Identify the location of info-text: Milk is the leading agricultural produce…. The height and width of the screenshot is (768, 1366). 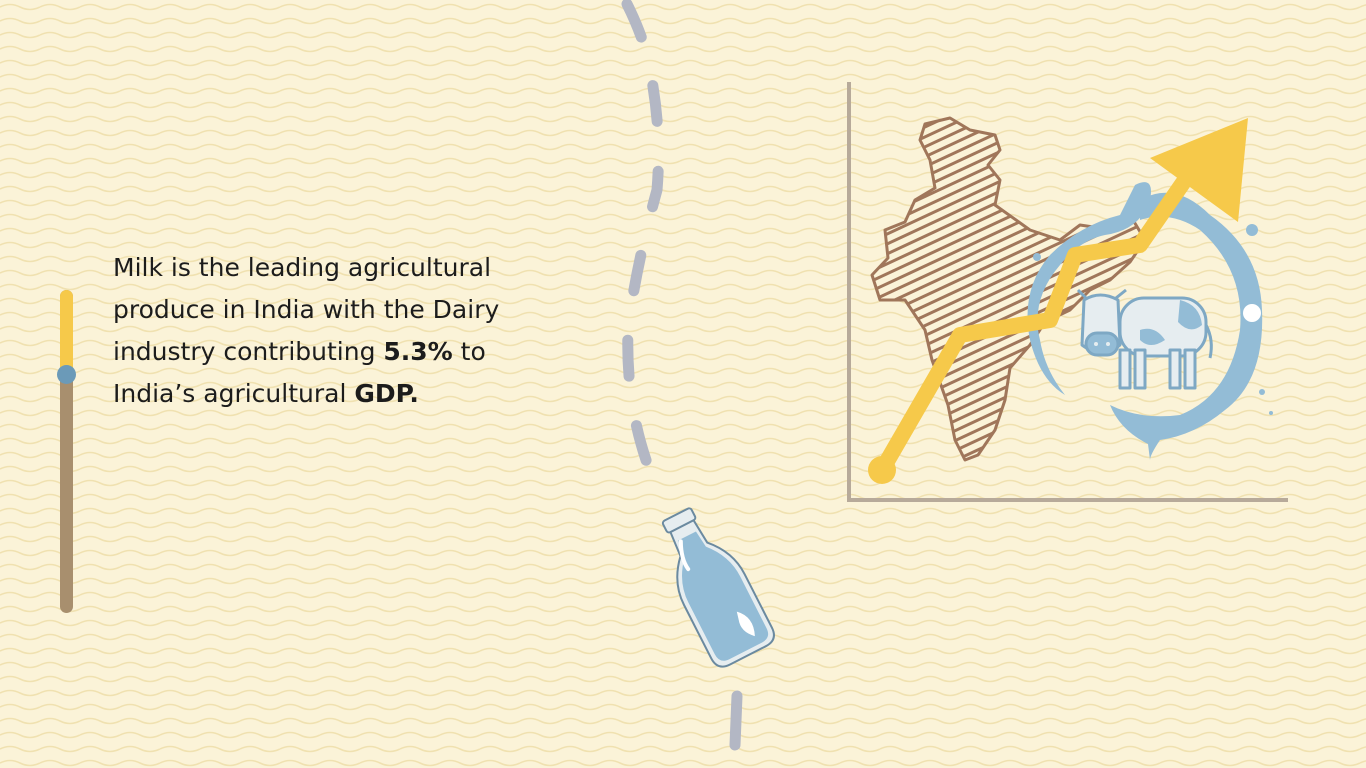
(343, 331).